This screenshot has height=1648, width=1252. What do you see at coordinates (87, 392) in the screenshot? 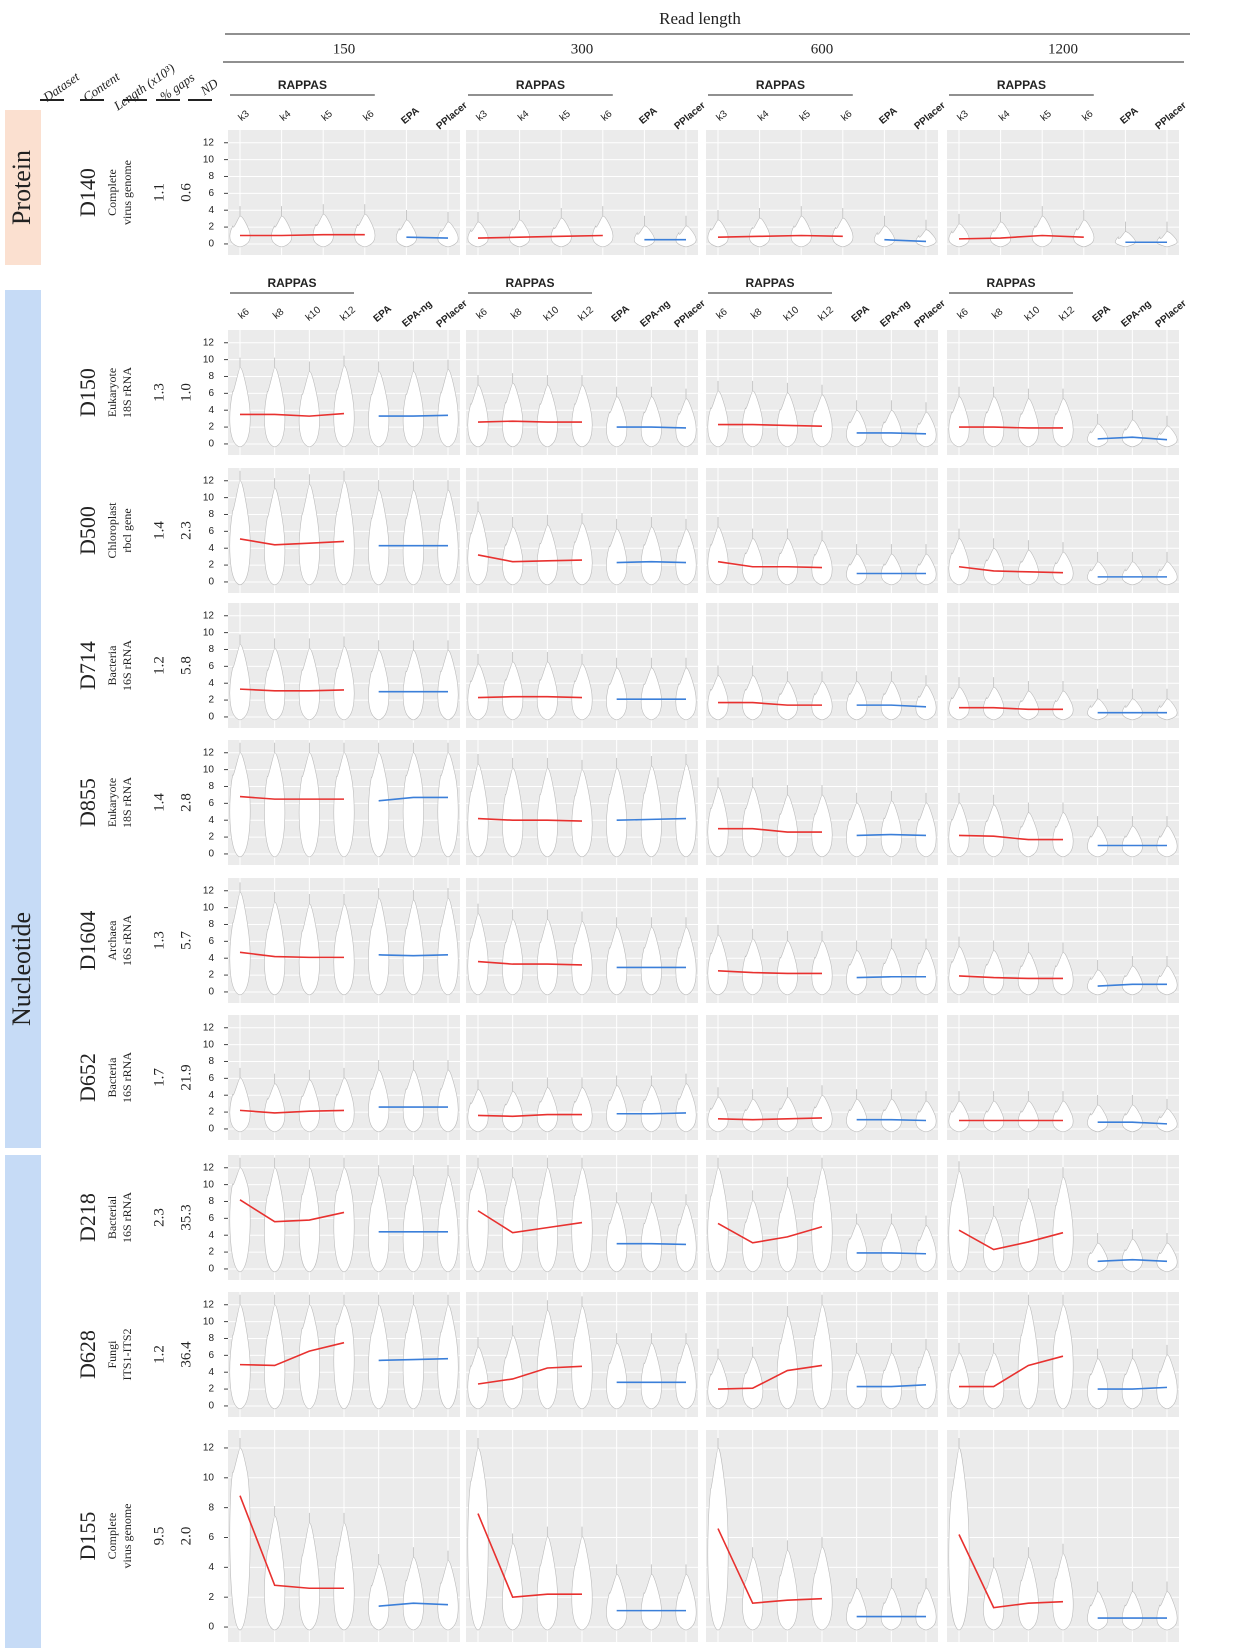
I see `dataset-name: D150` at bounding box center [87, 392].